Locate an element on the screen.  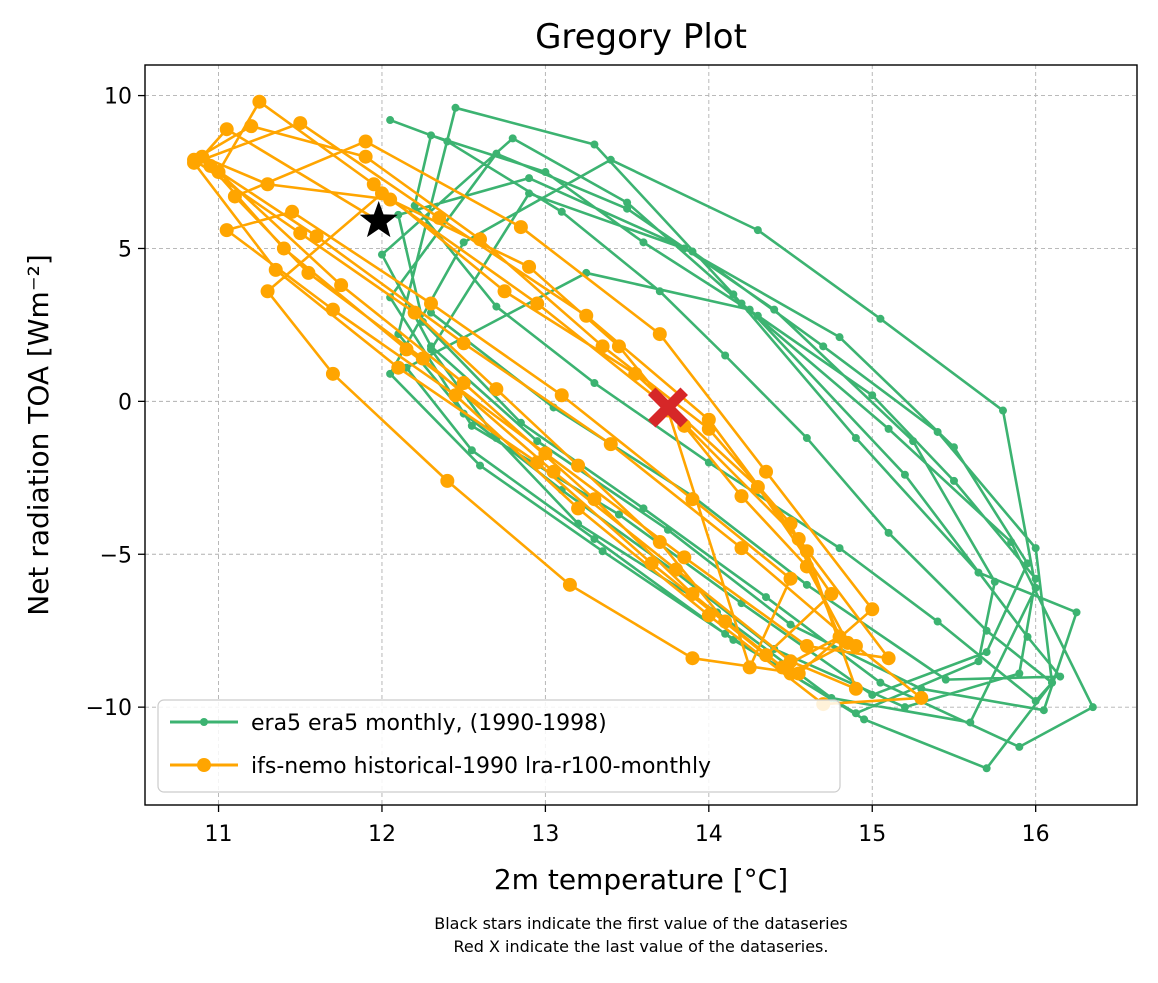
x-tick-label: 11 is located at coordinates (219, 834).